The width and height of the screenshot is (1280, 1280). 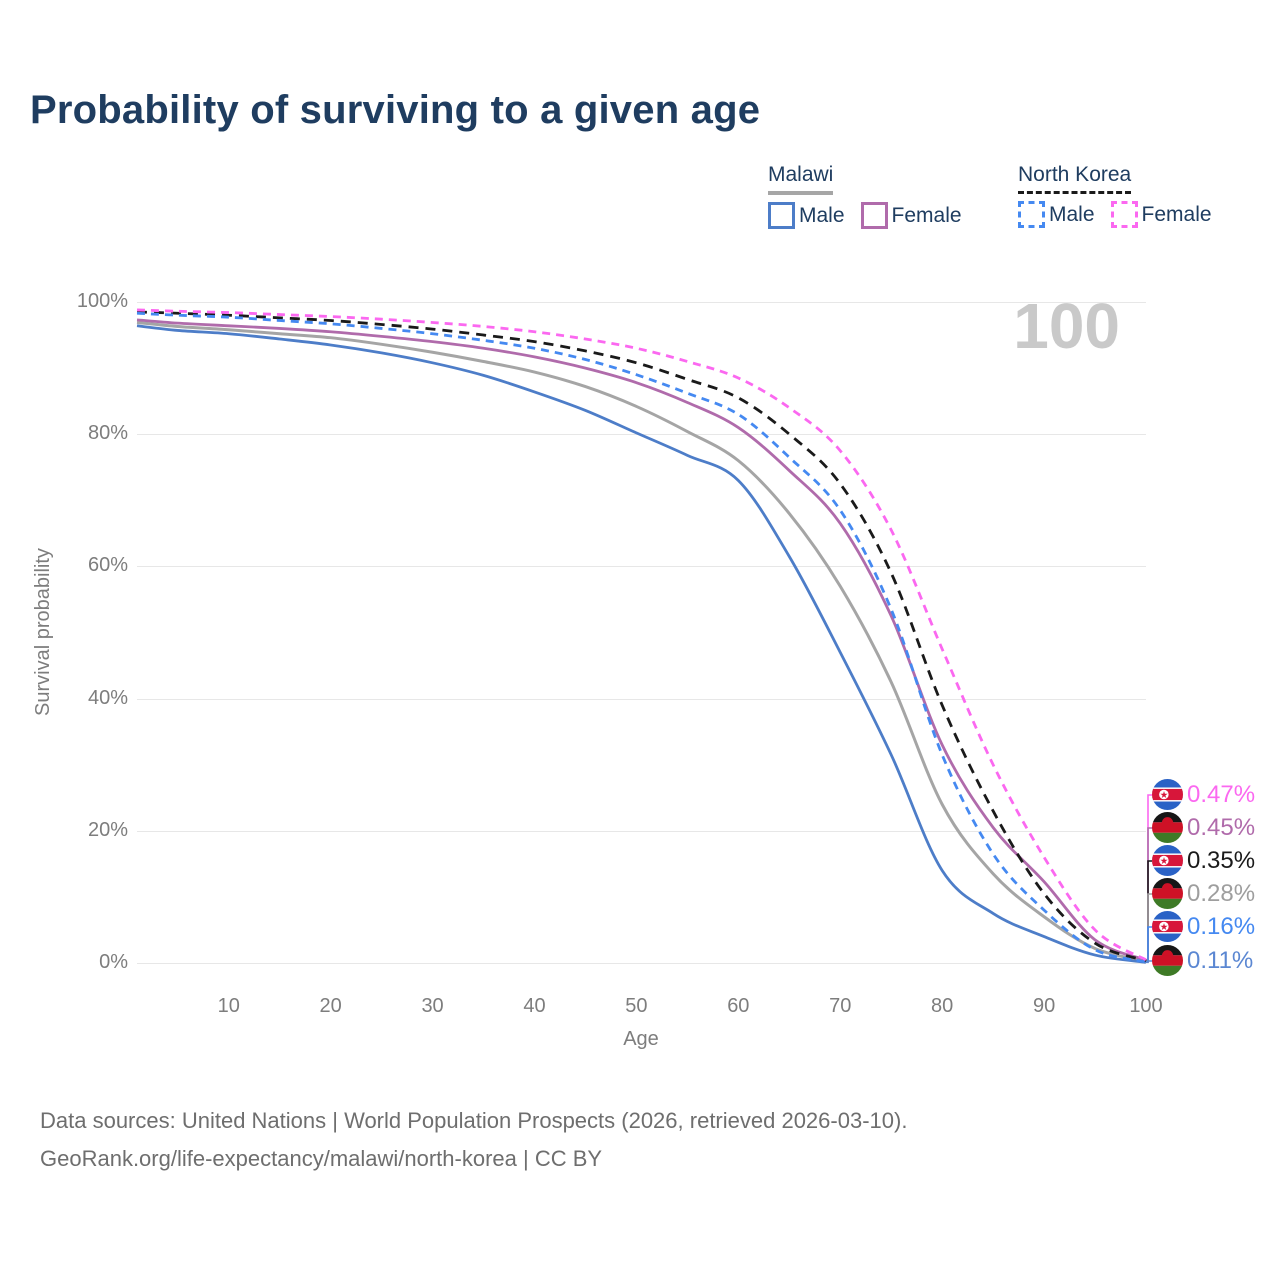 I want to click on legend-item-north-korea-female: Female, so click(x=1161, y=214).